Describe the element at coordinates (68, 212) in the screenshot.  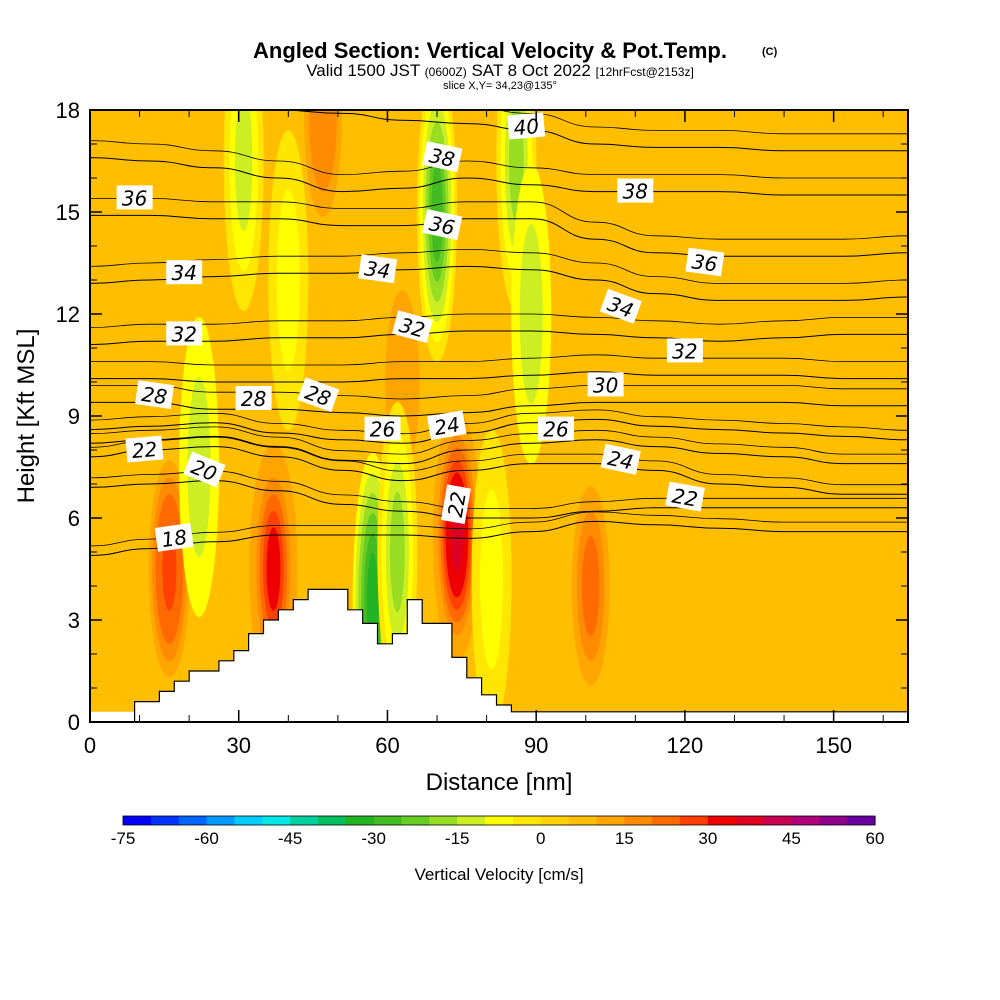
I see `y-tick-label: 15` at that location.